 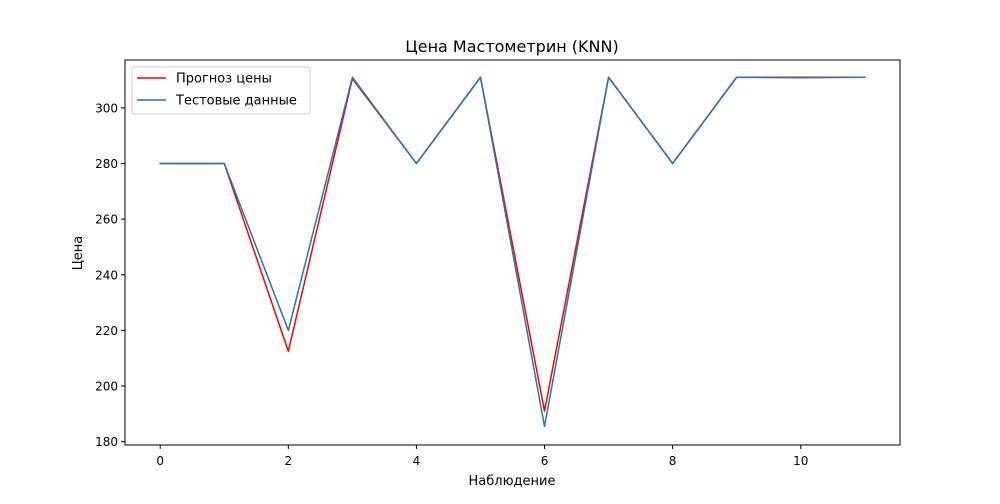 I want to click on x-tick-label: 6, so click(x=545, y=461).